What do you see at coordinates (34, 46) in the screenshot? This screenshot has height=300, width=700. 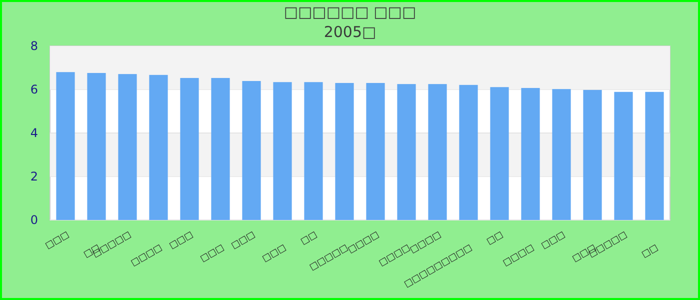 I see `y-tick-label: 8` at bounding box center [34, 46].